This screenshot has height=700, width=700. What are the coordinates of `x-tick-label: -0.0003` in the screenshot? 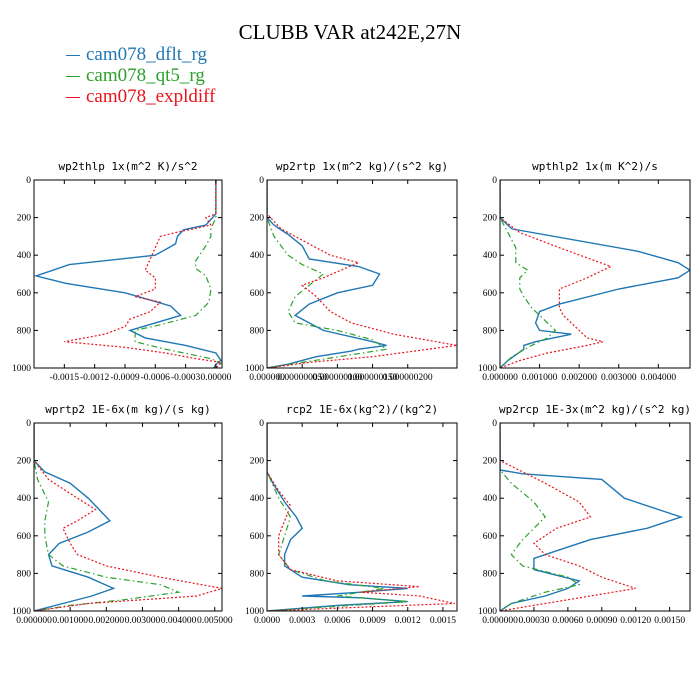 It's located at (186, 378).